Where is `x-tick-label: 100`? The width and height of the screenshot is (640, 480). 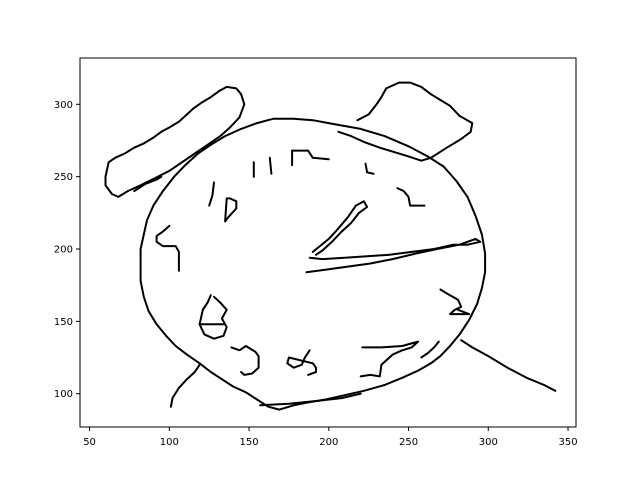
x-tick-label: 100 is located at coordinates (169, 442).